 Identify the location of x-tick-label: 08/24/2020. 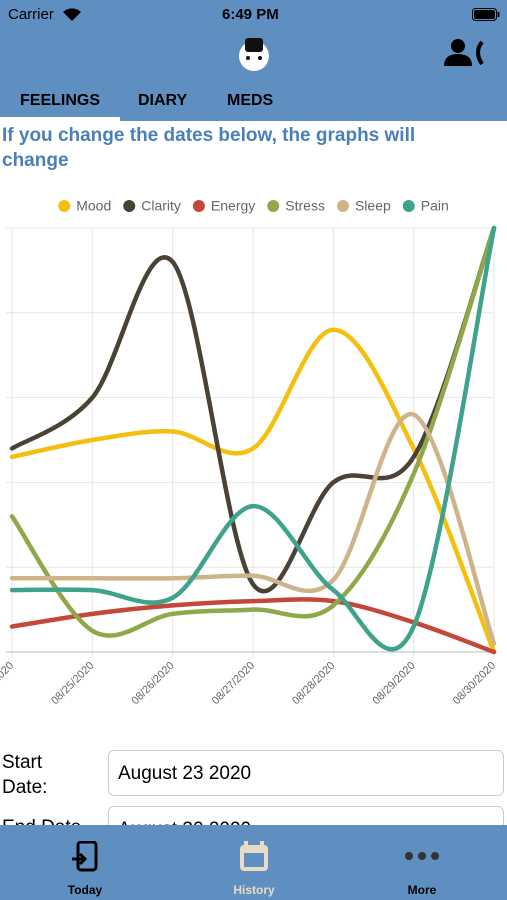
(8, 683).